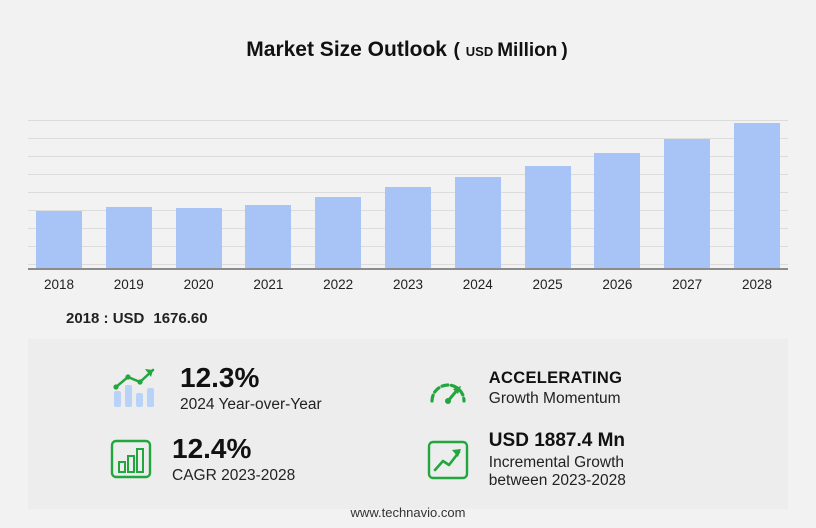 The image size is (816, 528). I want to click on x-tick-label: 2023, so click(407, 284).